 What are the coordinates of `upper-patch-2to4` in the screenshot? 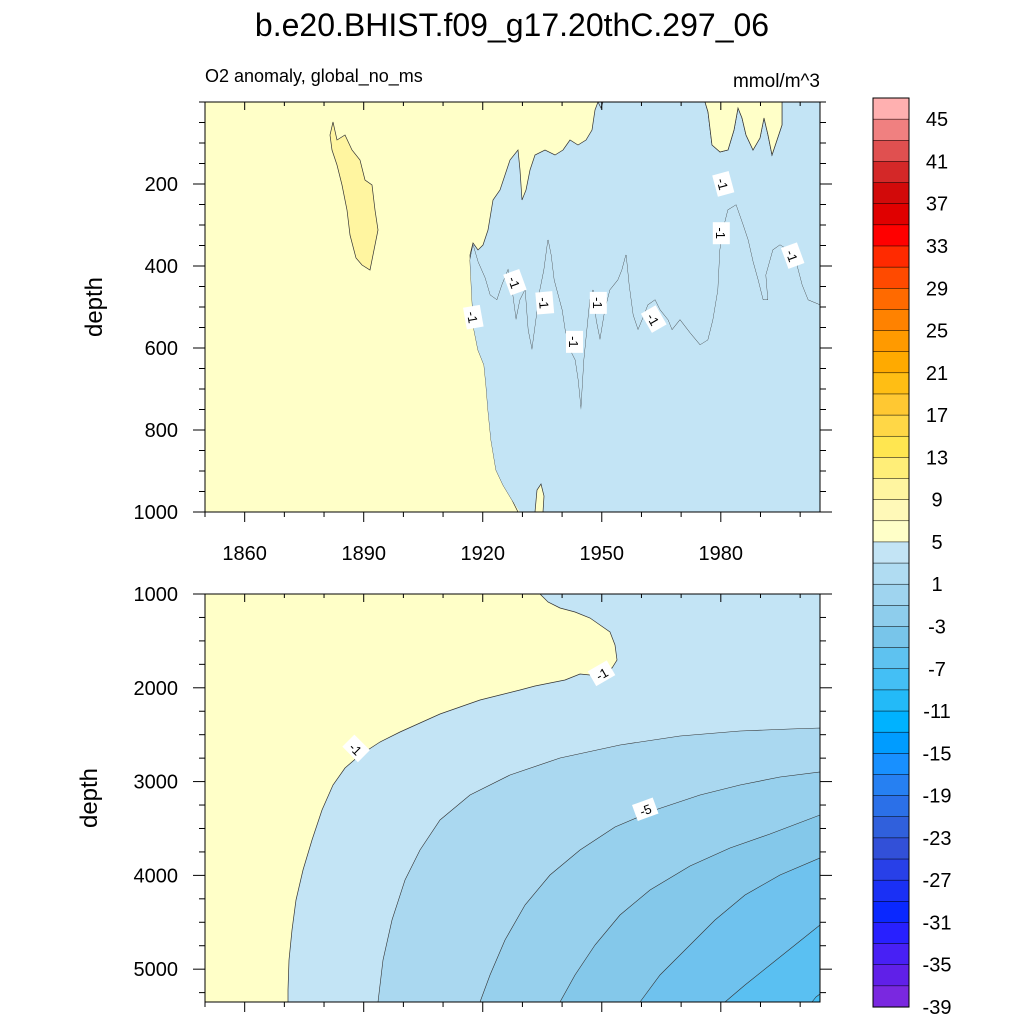 It's located at (354, 196).